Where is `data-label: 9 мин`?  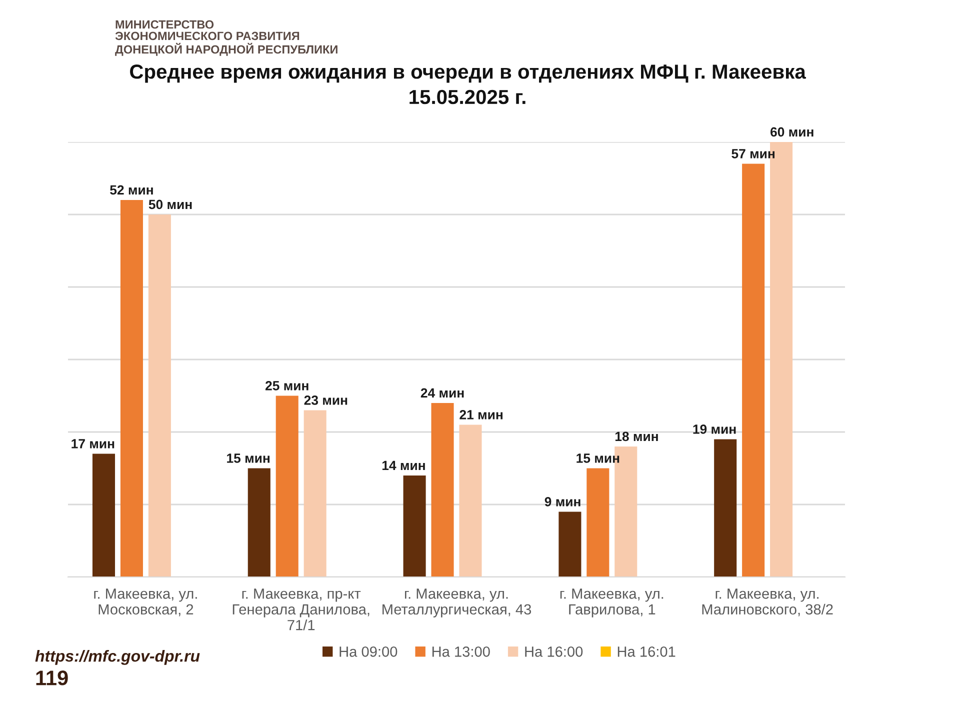 data-label: 9 мин is located at coordinates (562, 501).